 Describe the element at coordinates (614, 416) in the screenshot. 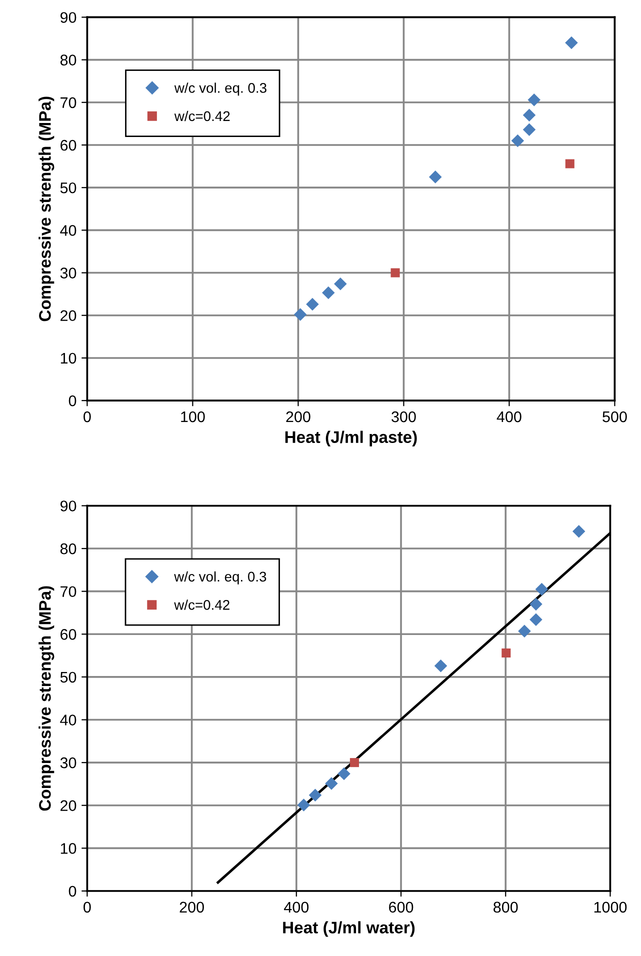

I see `x-tick-label: 500` at that location.